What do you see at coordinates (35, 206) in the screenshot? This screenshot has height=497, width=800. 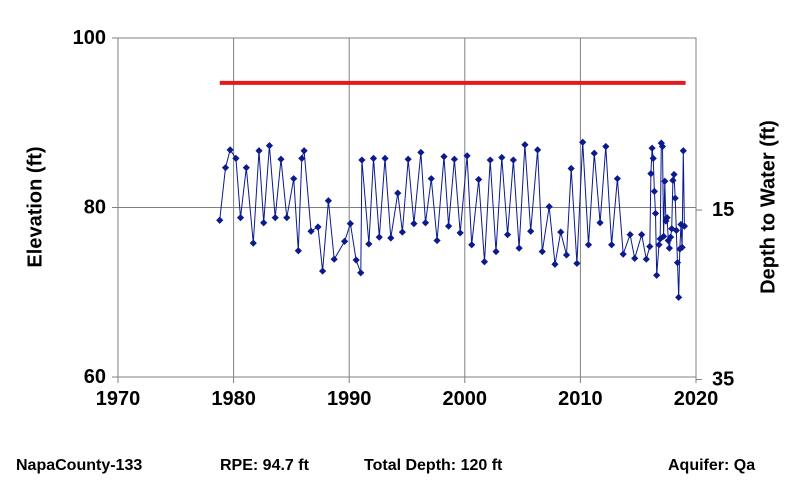 I see `y-axis-title: Elevation (ft)` at bounding box center [35, 206].